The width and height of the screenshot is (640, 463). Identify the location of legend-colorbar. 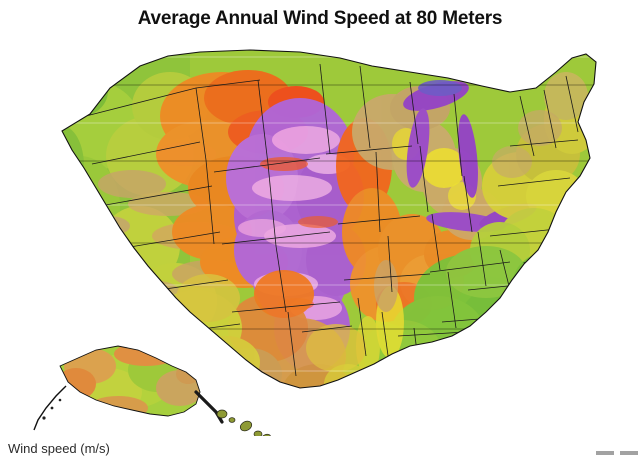
(618, 457).